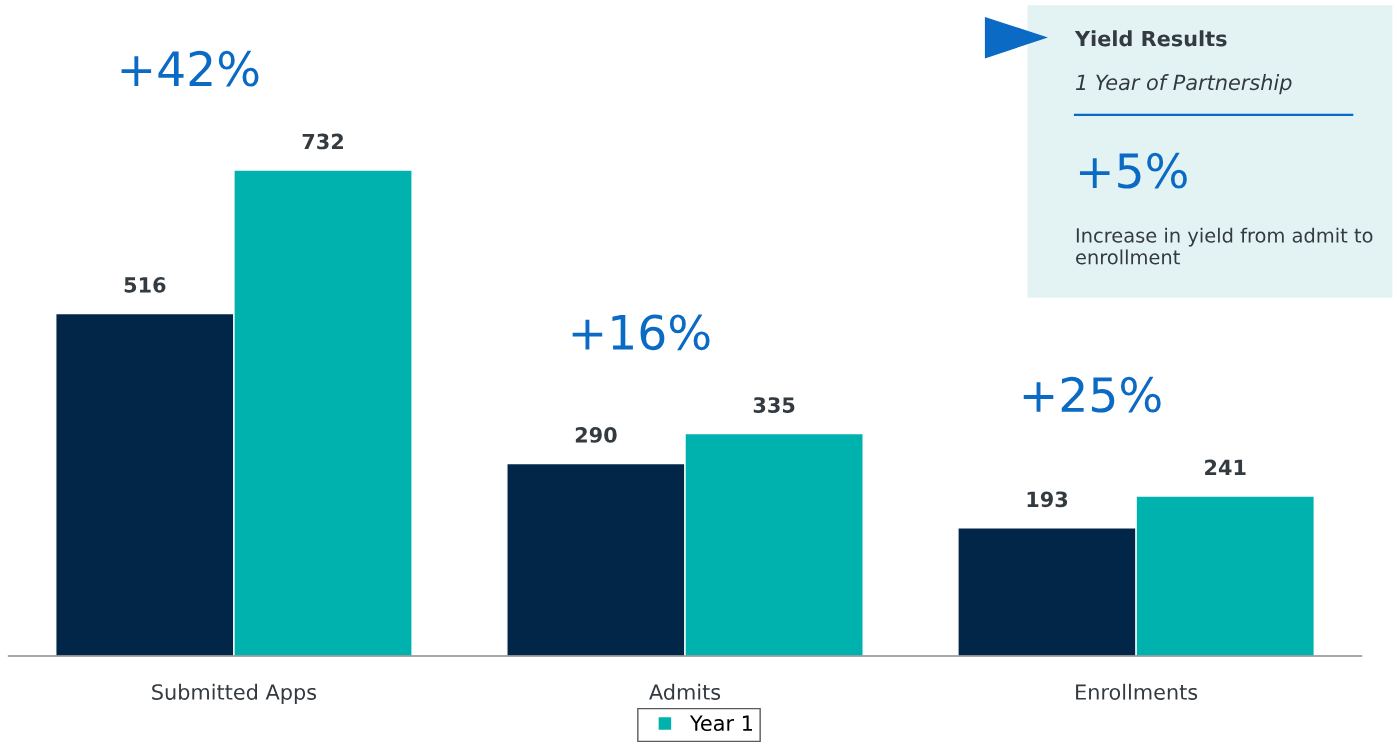 The width and height of the screenshot is (1398, 748). I want to click on data-label: 193, so click(1047, 499).